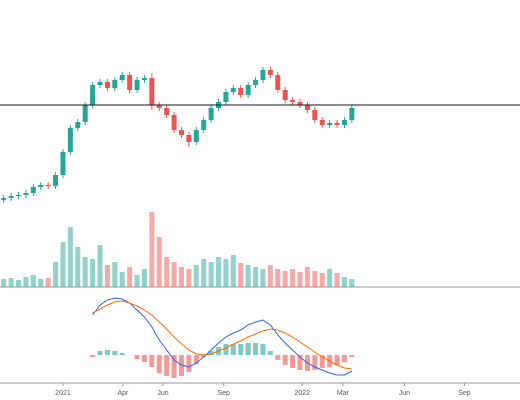 This screenshot has width=520, height=400. I want to click on x-tick-label: Apr, so click(124, 393).